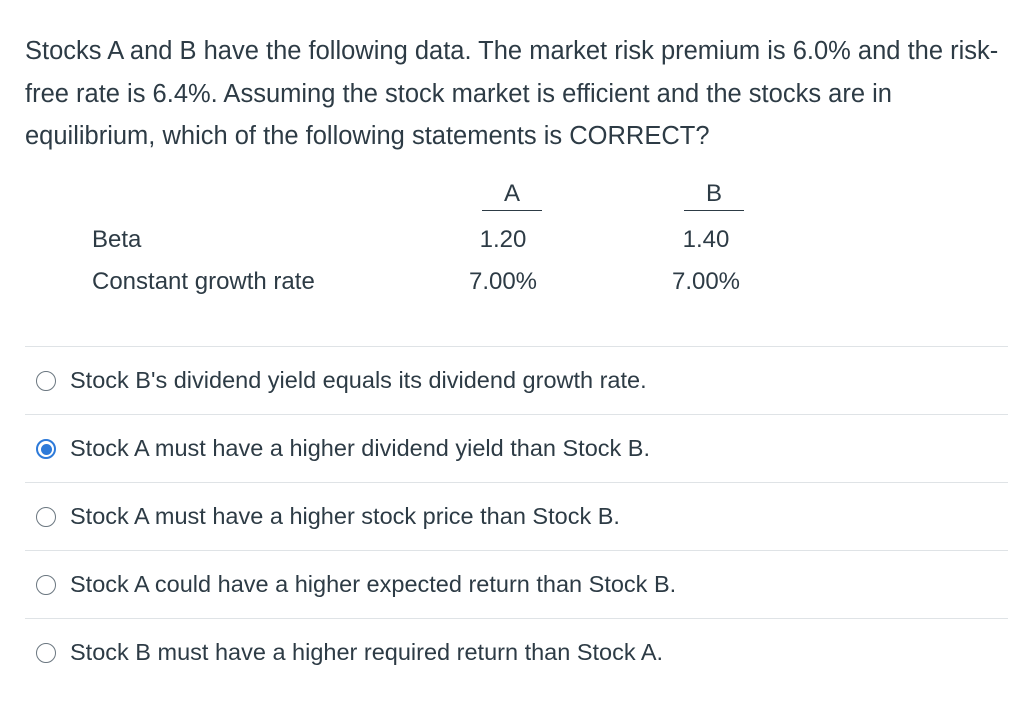 The width and height of the screenshot is (1030, 708). What do you see at coordinates (503, 281) in the screenshot?
I see `cell-growth-a: 7.00%` at bounding box center [503, 281].